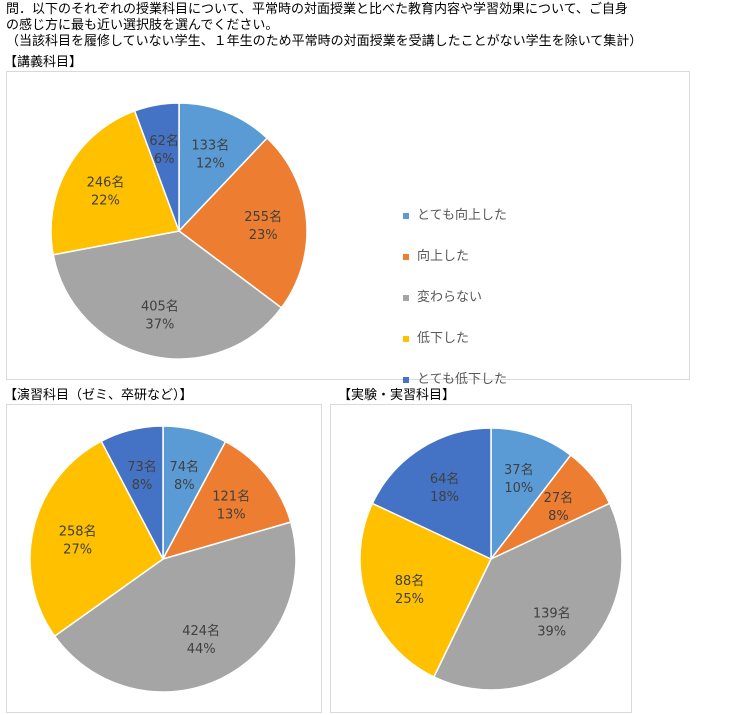 Image resolution: width=738 pixels, height=715 pixels. Describe the element at coordinates (410, 581) in the screenshot. I see `data-label-count-declined: 88名` at that location.